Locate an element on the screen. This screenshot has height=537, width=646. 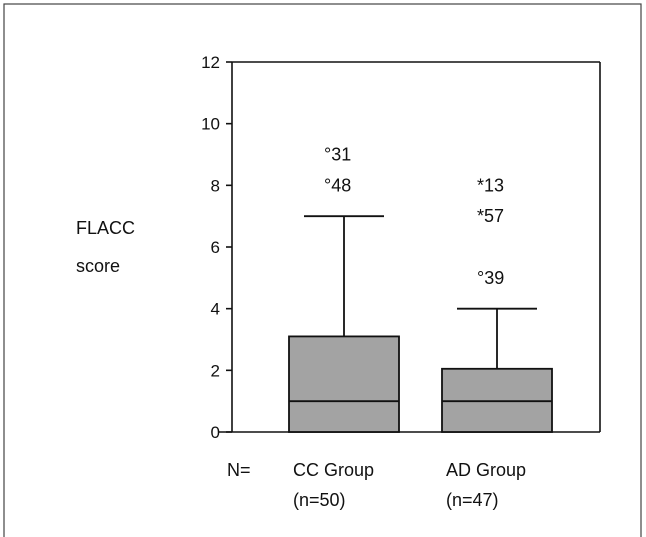
cc-group-n-label: (n=50) is located at coordinates (319, 500).